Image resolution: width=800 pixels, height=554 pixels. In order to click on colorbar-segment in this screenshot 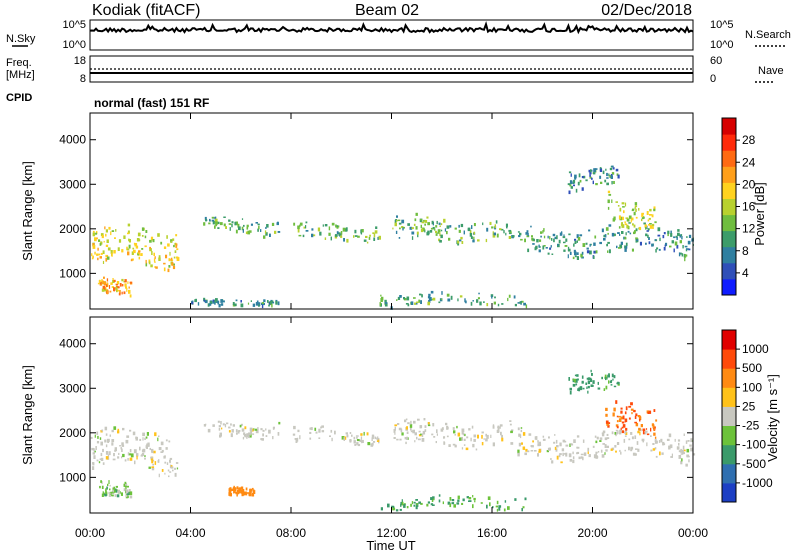, I will do `click(729, 473)`.